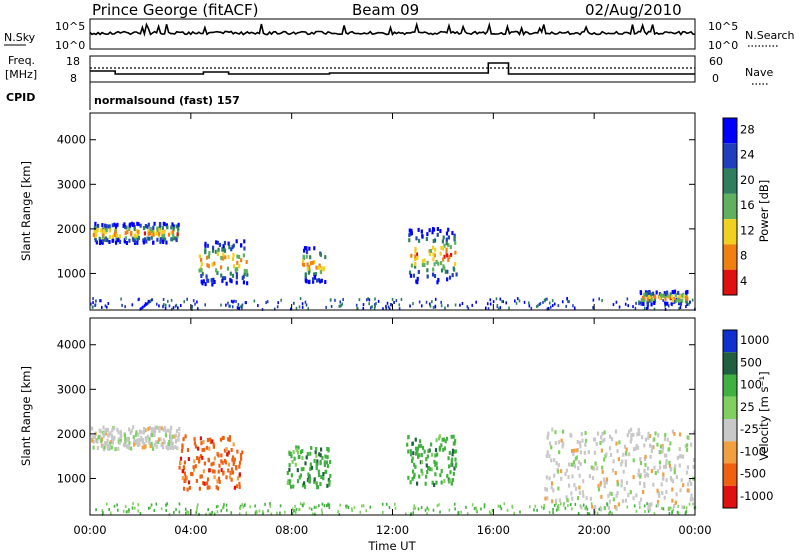 The image size is (800, 554). Describe the element at coordinates (73, 61) in the screenshot. I see `freq-tick-top: 18` at that location.